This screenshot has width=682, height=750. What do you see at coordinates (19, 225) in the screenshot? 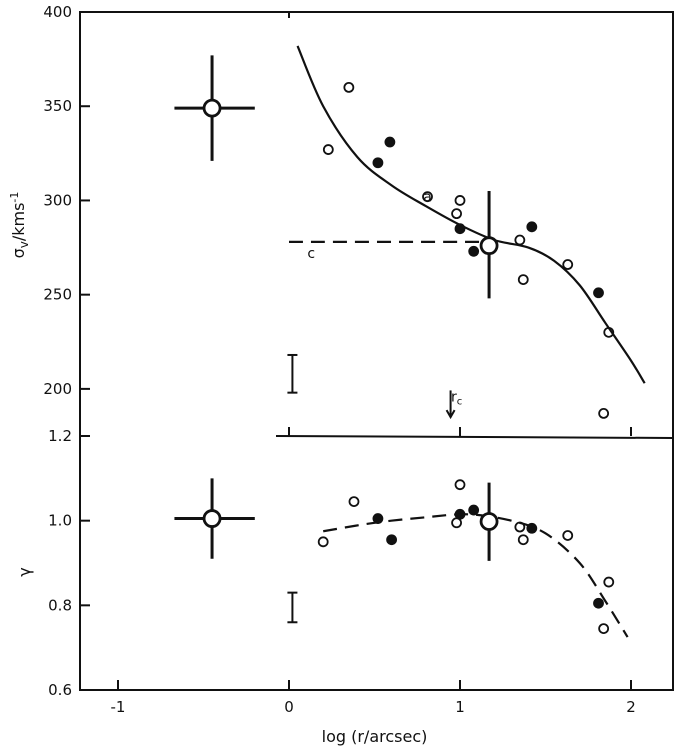
I see `y-axis-title-upper: σv/kms-1` at bounding box center [19, 225].